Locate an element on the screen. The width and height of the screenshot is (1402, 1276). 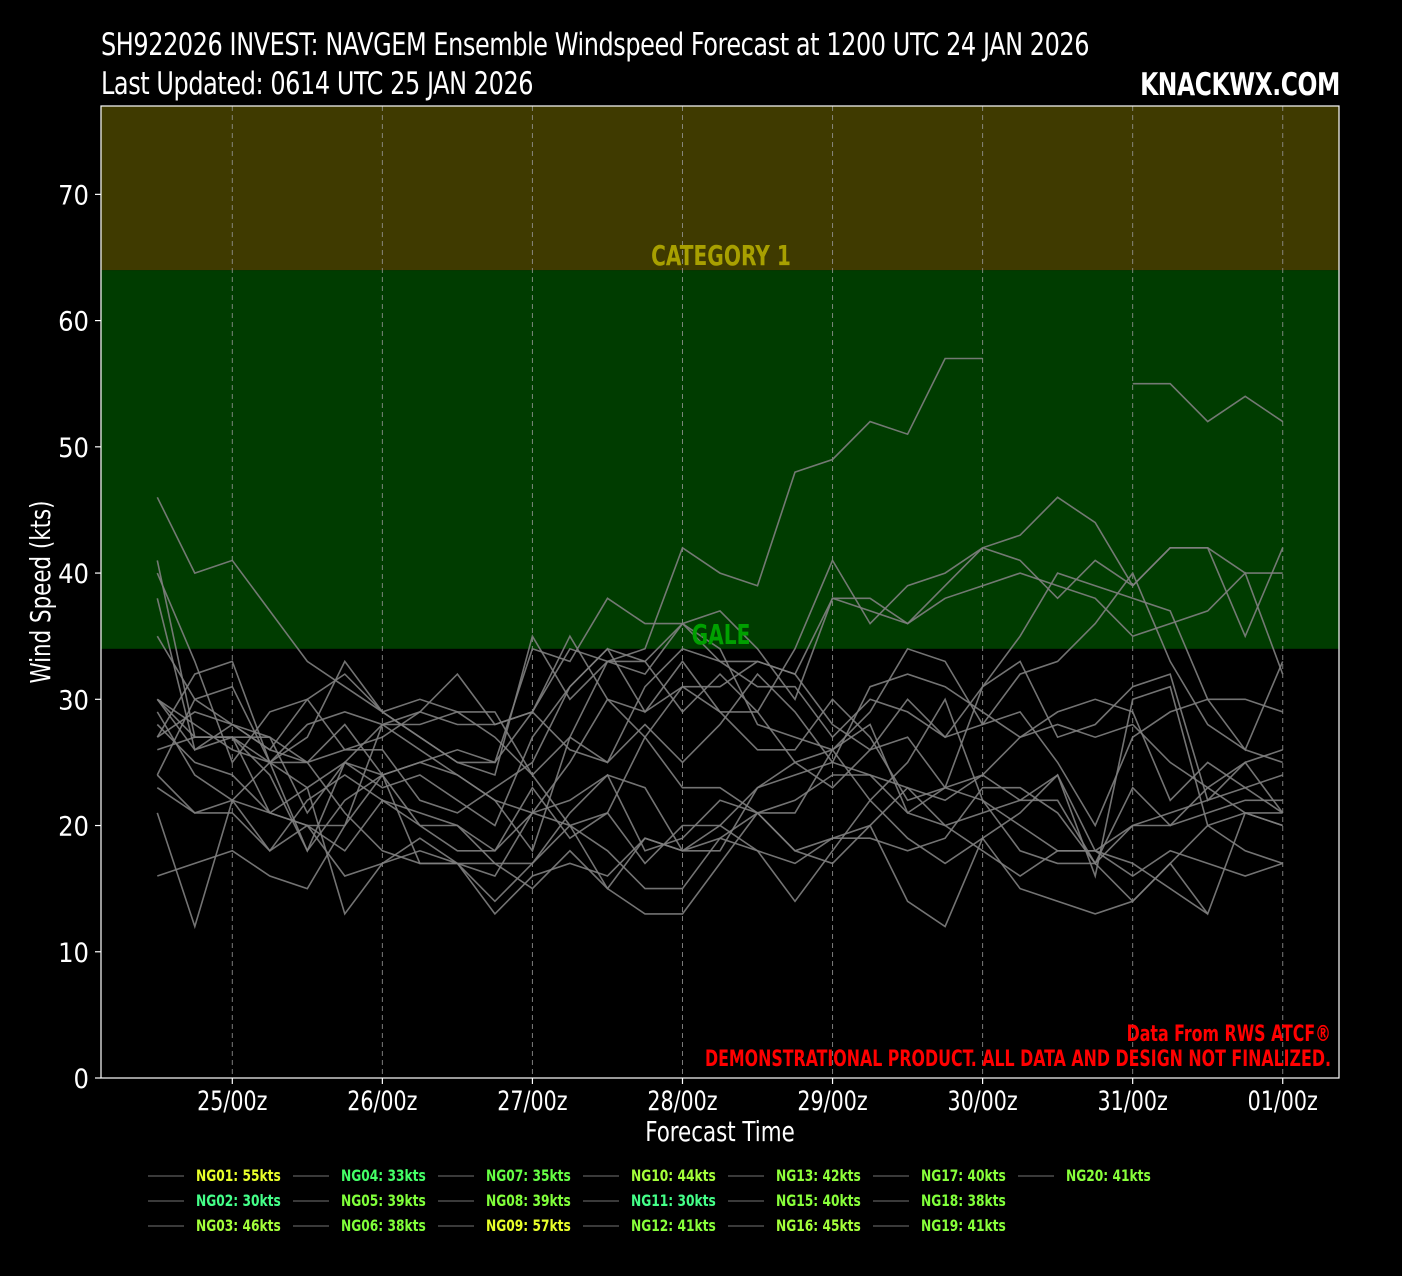
legend-label: NG08: 39kts is located at coordinates (528, 1200).